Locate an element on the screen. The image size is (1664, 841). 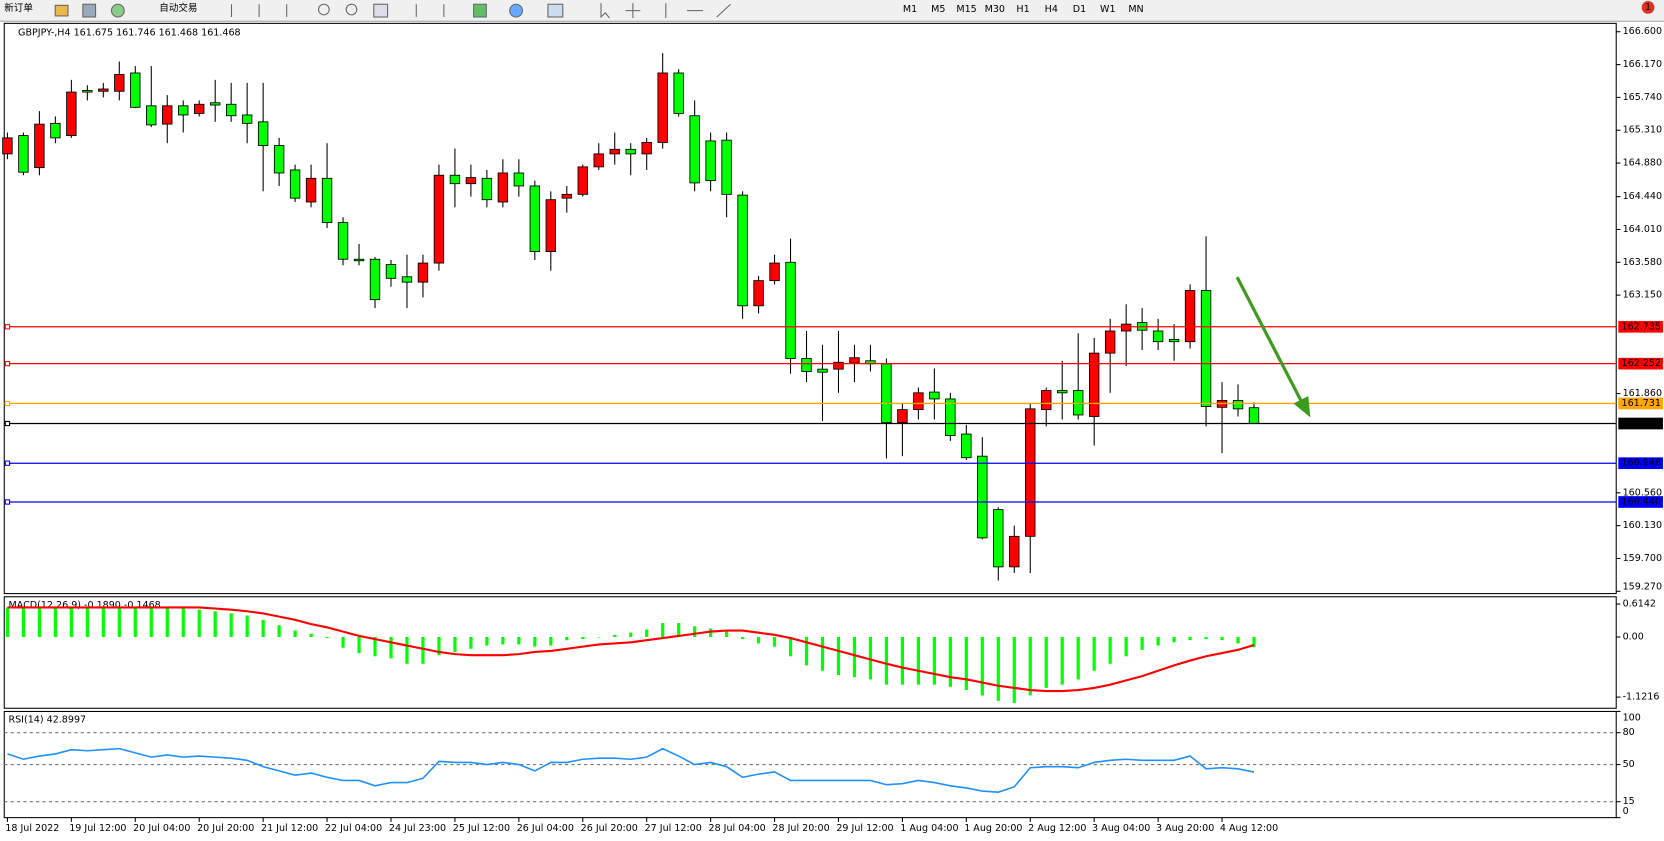
y-tick-label: 159.270 is located at coordinates (1642, 587).